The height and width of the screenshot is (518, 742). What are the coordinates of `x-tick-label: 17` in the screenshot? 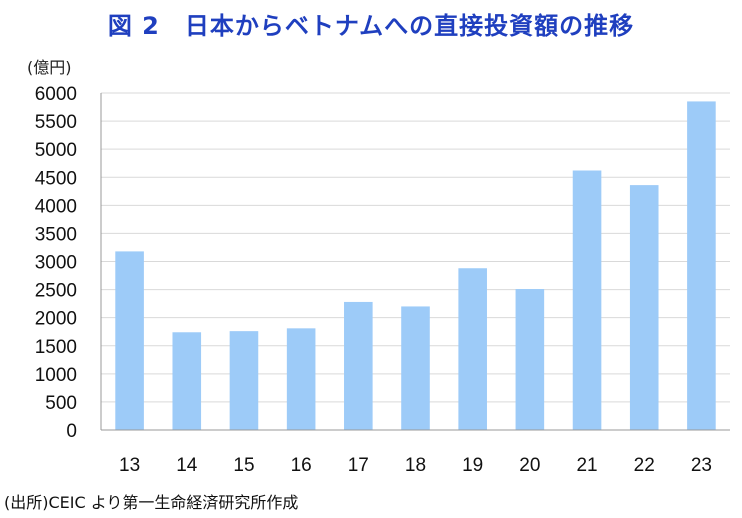 It's located at (358, 465).